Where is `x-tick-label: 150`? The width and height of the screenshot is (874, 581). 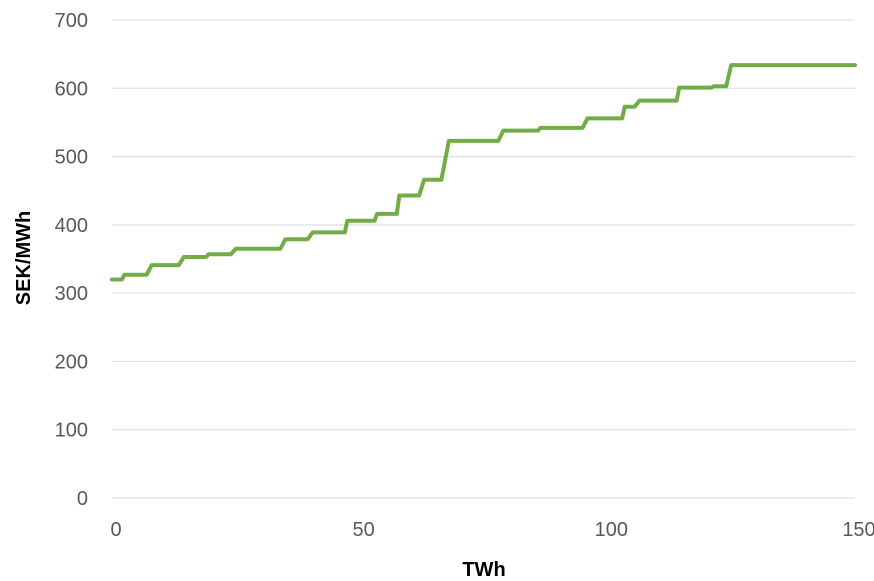
x-tick-label: 150 is located at coordinates (858, 530).